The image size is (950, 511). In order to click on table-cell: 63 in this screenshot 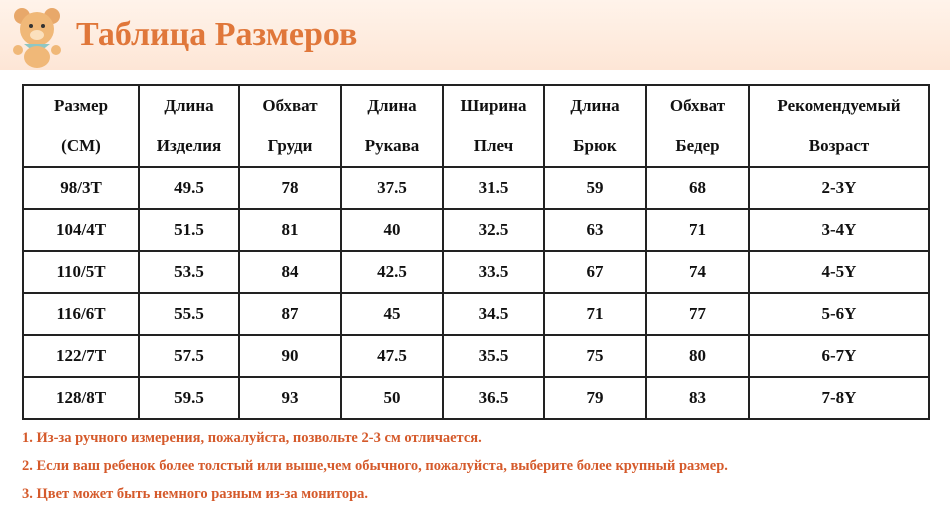, I will do `click(595, 230)`.